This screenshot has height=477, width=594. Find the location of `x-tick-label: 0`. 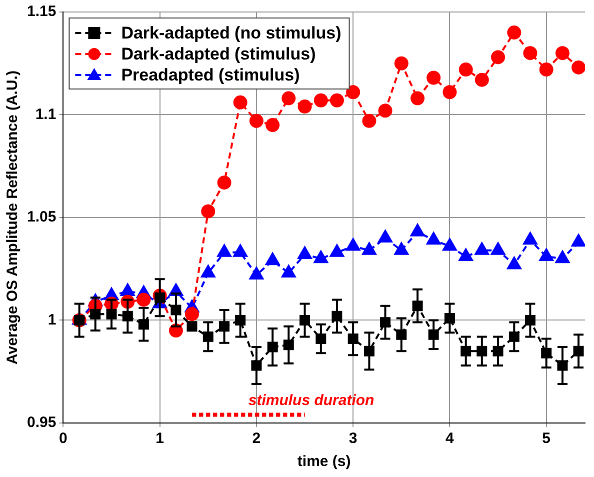

x-tick-label: 0 is located at coordinates (63, 439).